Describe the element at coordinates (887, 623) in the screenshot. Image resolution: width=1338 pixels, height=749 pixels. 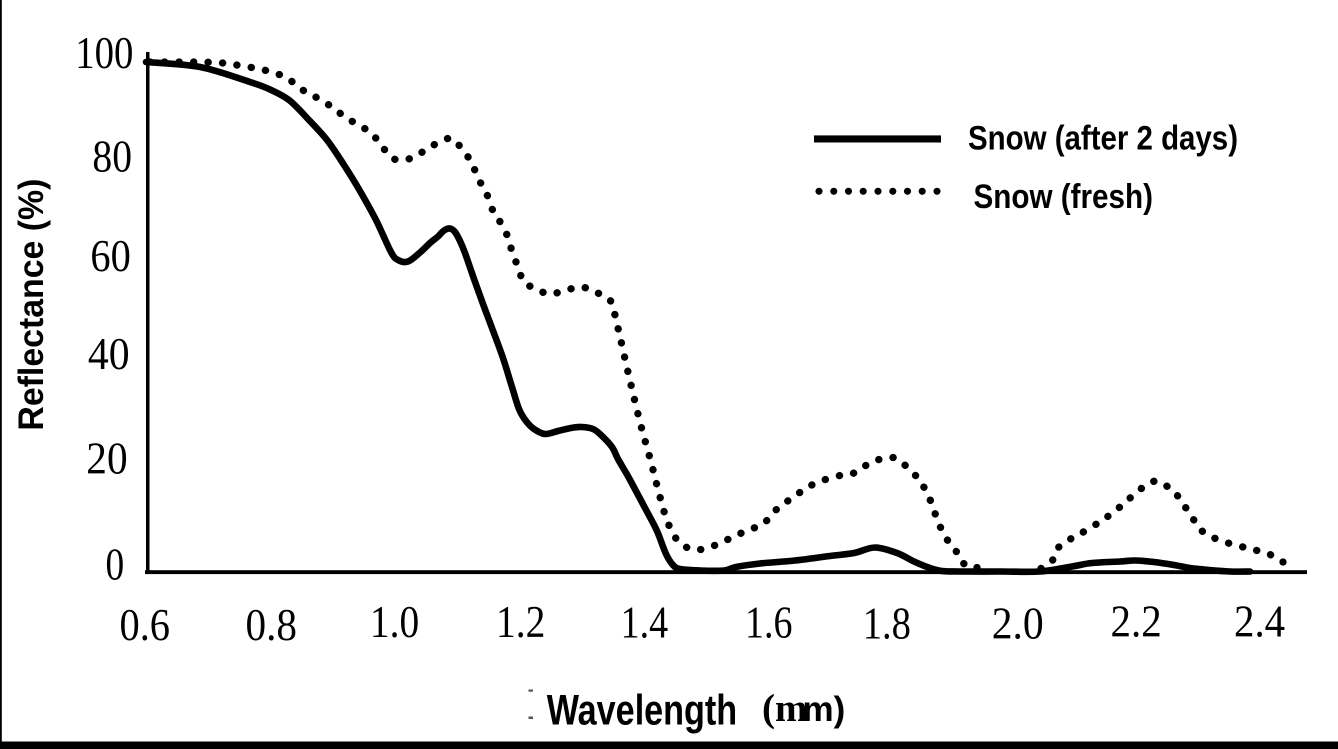
I see `svg-text: 1.8` at that location.